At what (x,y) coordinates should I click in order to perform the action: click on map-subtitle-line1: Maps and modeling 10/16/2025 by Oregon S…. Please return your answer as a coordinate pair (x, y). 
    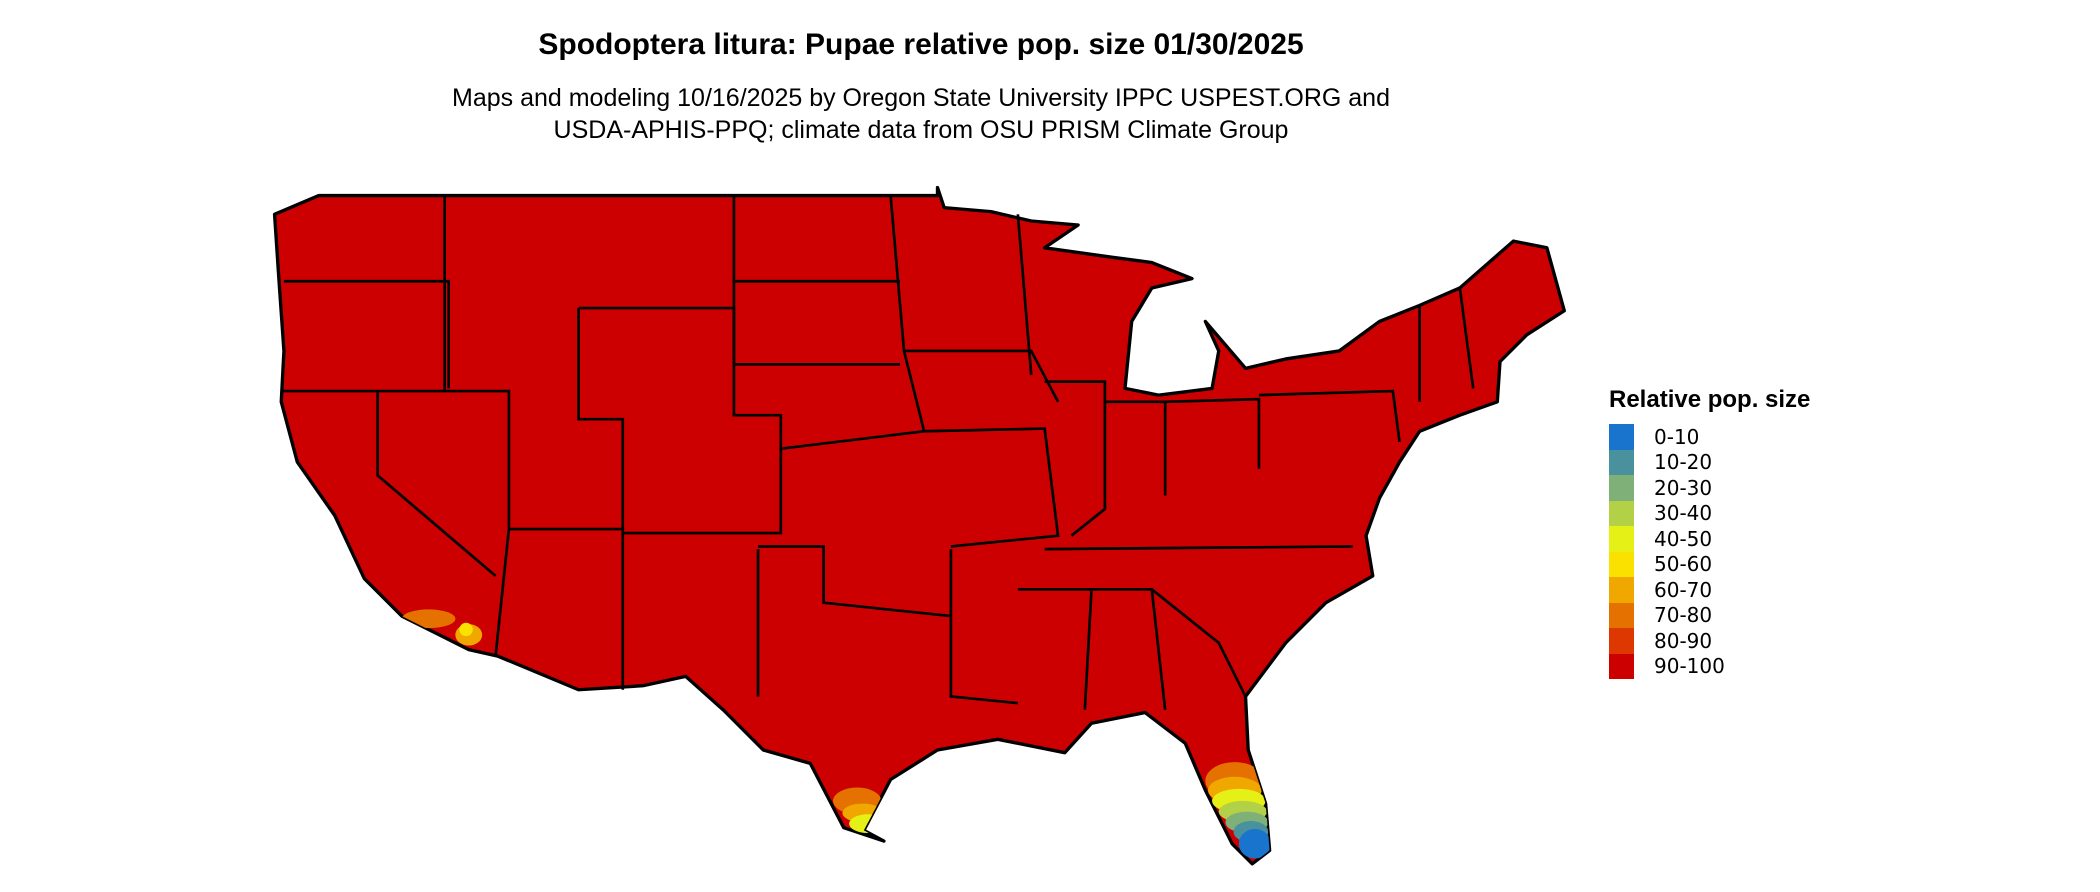
    Looking at the image, I should click on (921, 98).